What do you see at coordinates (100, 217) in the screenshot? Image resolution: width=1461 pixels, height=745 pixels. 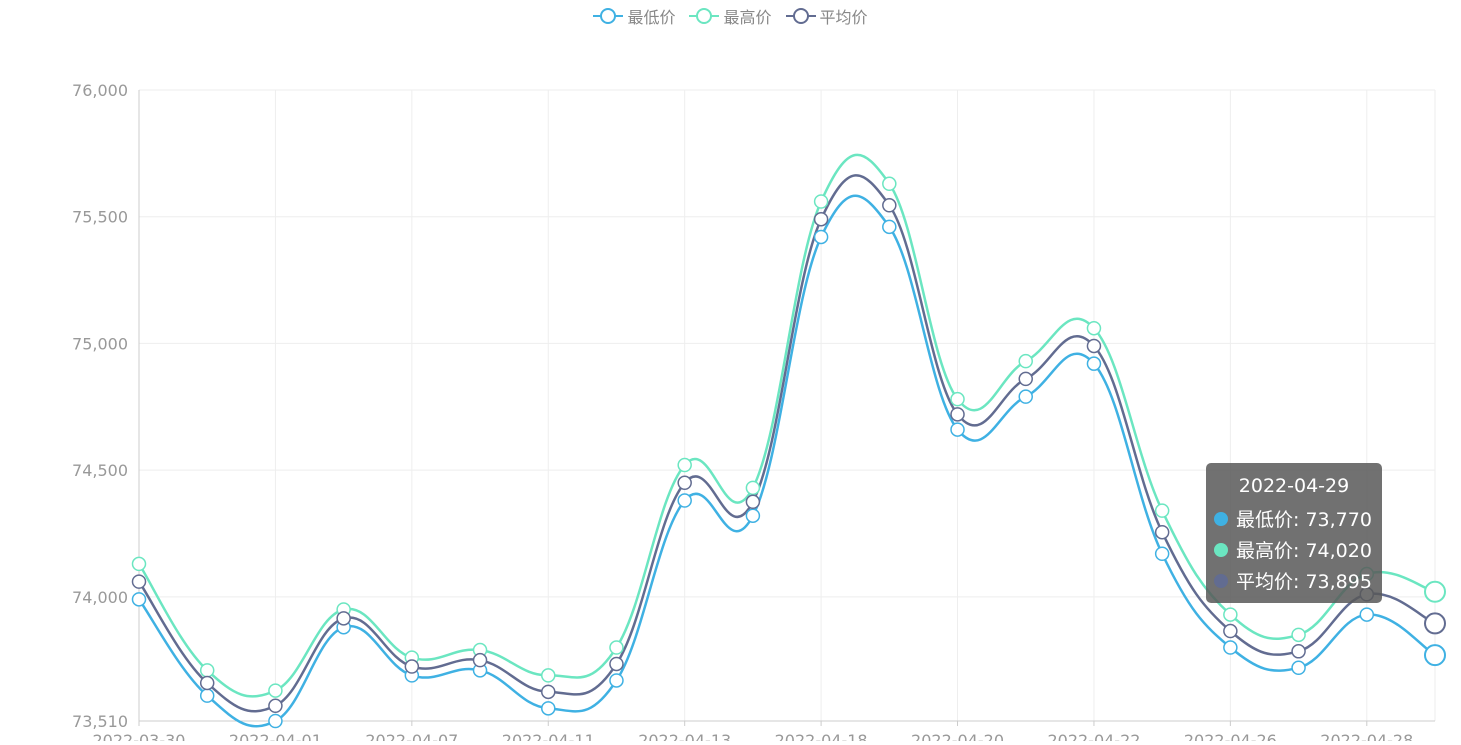 I see `y-tick-label: 75,500` at bounding box center [100, 217].